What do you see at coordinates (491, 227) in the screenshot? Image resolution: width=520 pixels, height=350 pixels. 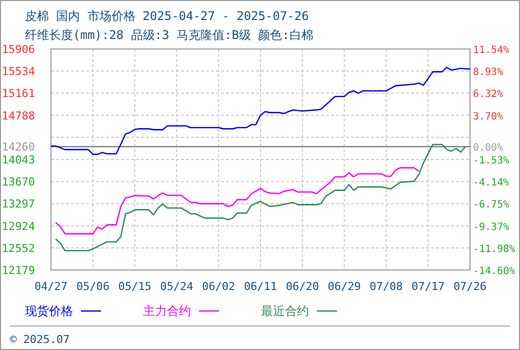 I see `y2-tick-label: -9.37%` at bounding box center [491, 227].